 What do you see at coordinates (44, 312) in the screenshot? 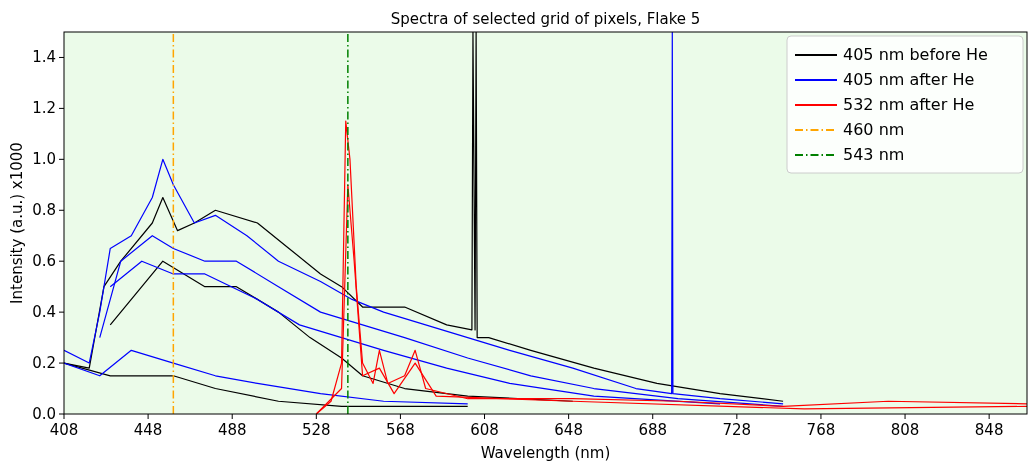
I see `y-tick-label: 0.4` at bounding box center [44, 312].